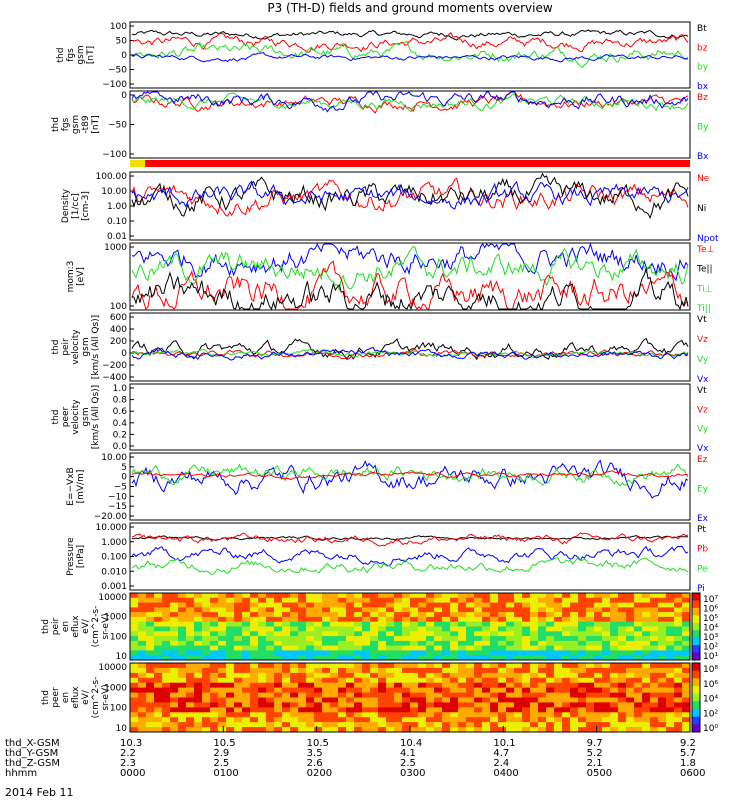 Image resolution: width=750 pixels, height=804 pixels. Describe the element at coordinates (688, 763) in the screenshot. I see `footer-value: 1.8` at that location.